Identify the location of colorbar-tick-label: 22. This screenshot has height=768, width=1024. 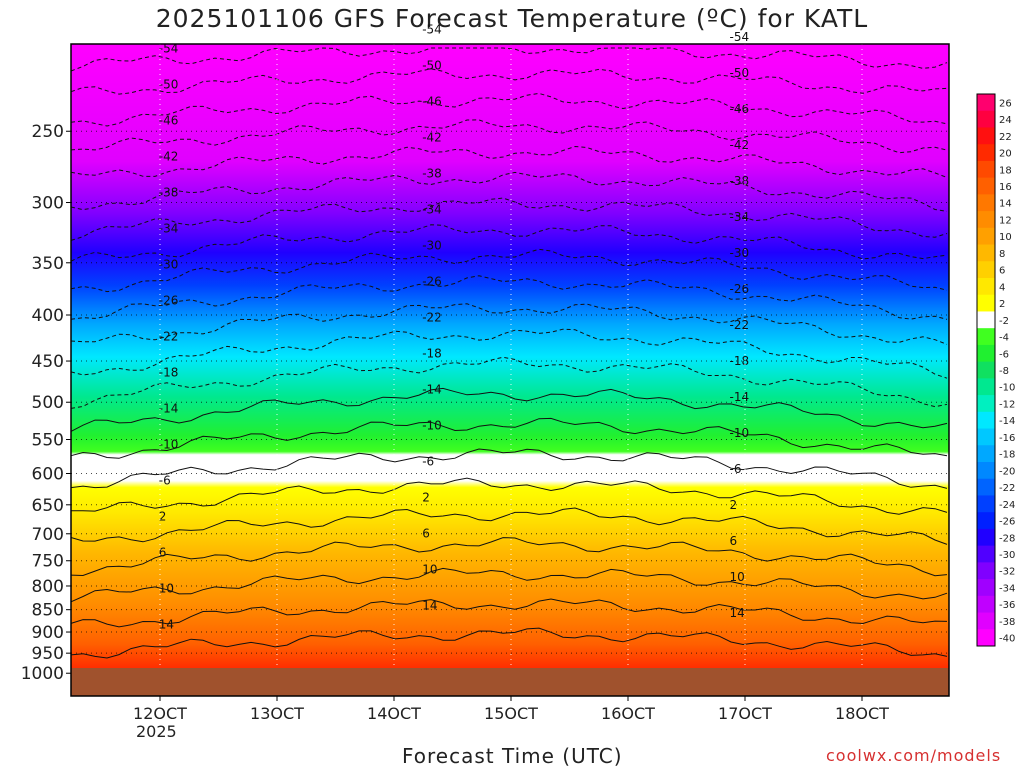
(1005, 137).